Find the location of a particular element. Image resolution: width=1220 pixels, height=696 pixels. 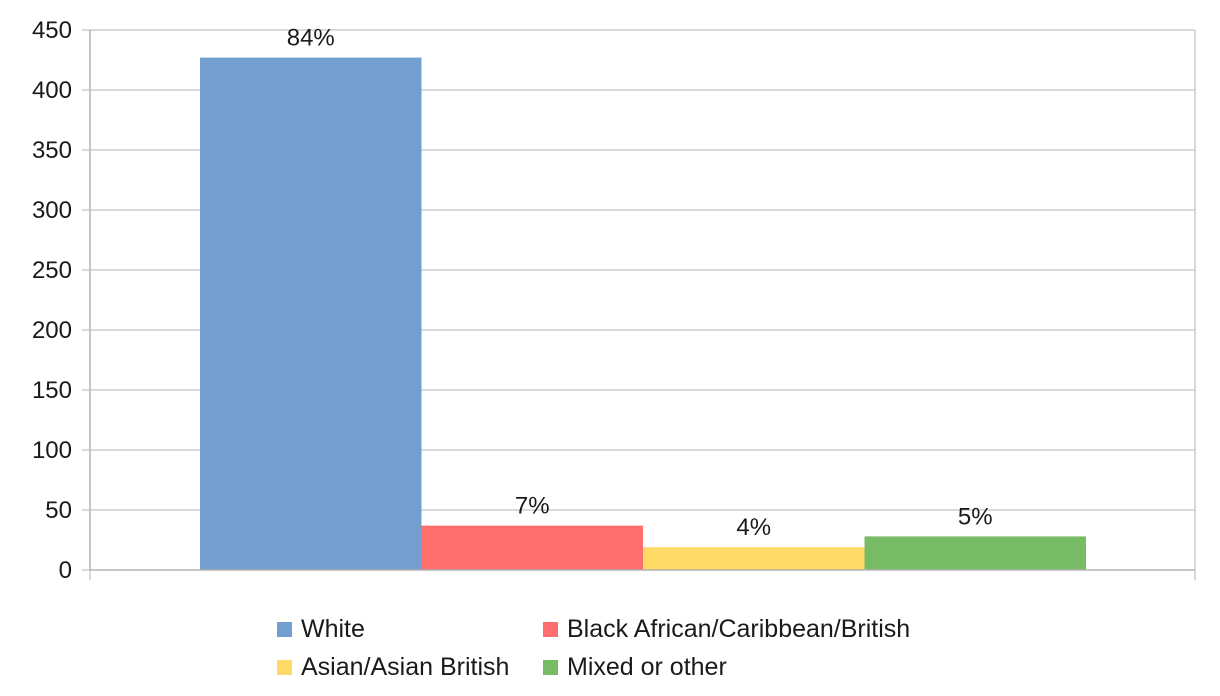

legend-item-mixed-or-other: Mixed or other is located at coordinates (753, 667).